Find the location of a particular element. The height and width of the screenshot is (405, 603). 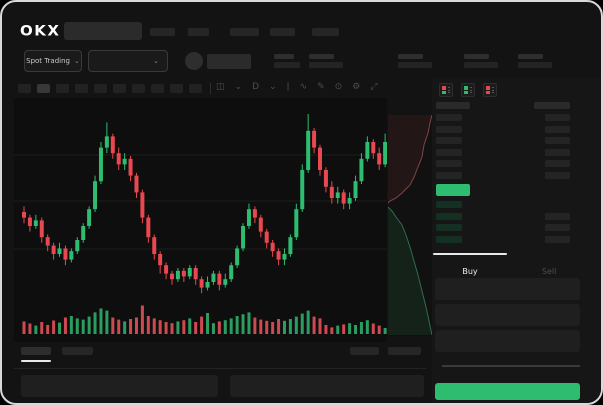

tab-buy: Buy is located at coordinates (470, 271).